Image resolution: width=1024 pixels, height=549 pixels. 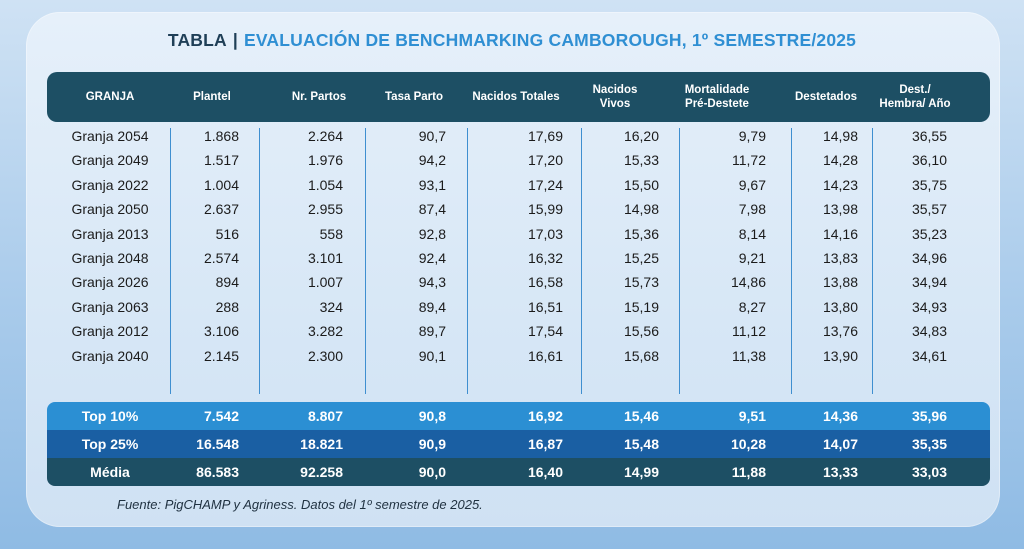 What do you see at coordinates (325, 355) in the screenshot?
I see `table-cell: 2.300` at bounding box center [325, 355].